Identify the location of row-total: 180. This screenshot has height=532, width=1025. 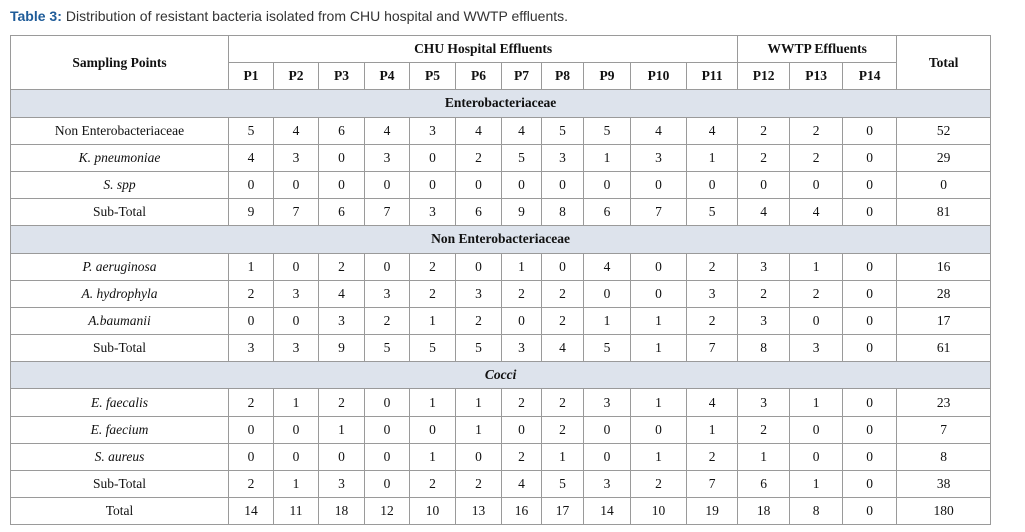
(944, 511).